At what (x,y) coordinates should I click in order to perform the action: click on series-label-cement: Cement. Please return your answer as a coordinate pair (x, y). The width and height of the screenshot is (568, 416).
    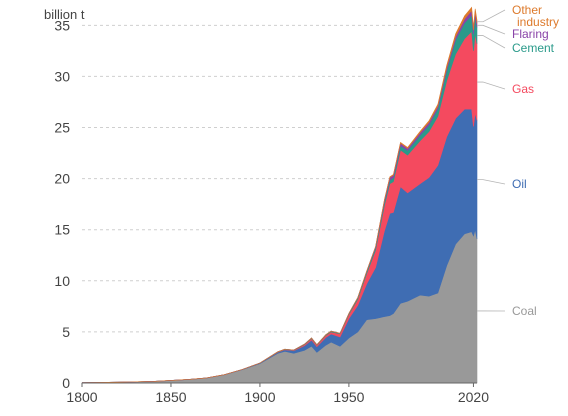
    Looking at the image, I should click on (533, 48).